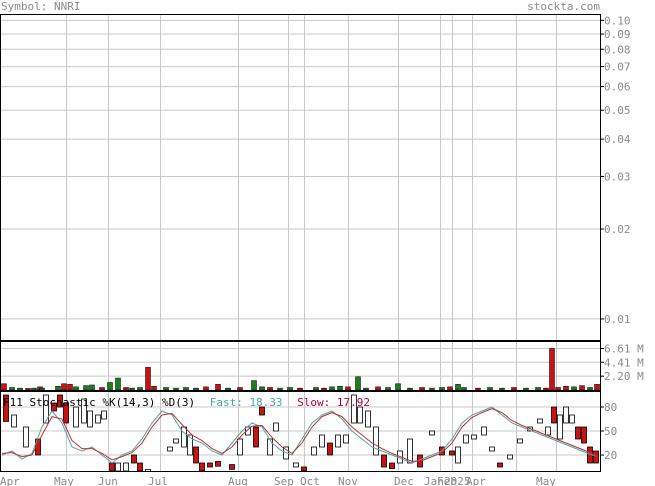 This screenshot has width=655, height=486. What do you see at coordinates (610, 455) in the screenshot?
I see `stochastic-y-tick-label: 20` at bounding box center [610, 455].